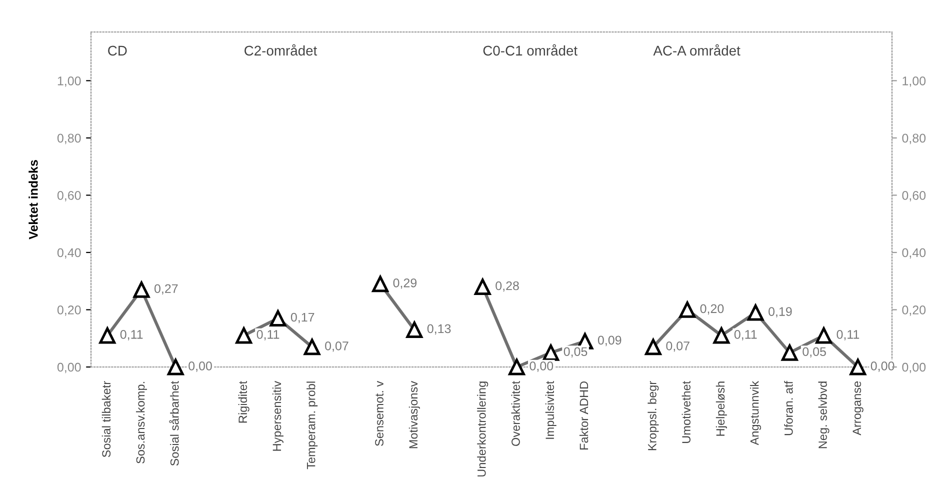  Describe the element at coordinates (106, 419) in the screenshot. I see `x-tick-label: Sosial tilbaketr` at that location.